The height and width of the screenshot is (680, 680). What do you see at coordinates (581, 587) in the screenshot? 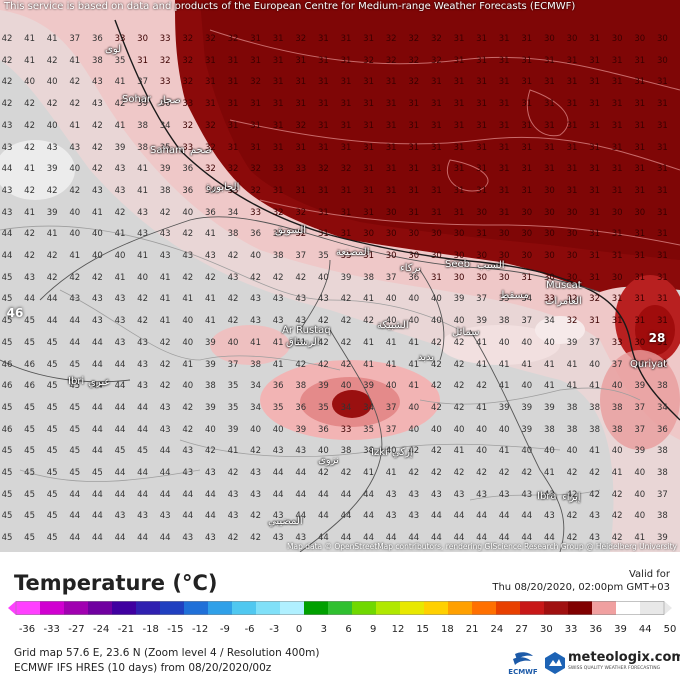
I see `valid-time: Thu 08/20/2020, 02:00pm GMT+03` at bounding box center [581, 587].